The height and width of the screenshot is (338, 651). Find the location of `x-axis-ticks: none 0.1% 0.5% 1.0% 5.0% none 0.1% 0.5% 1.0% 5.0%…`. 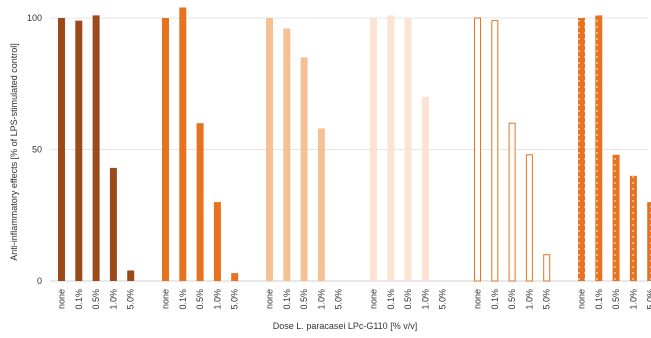

x-axis-ticks: none 0.1% 0.5% 1.0% 5.0% none 0.1% 0.5% 1.0% 5.0%… is located at coordinates (354, 299).